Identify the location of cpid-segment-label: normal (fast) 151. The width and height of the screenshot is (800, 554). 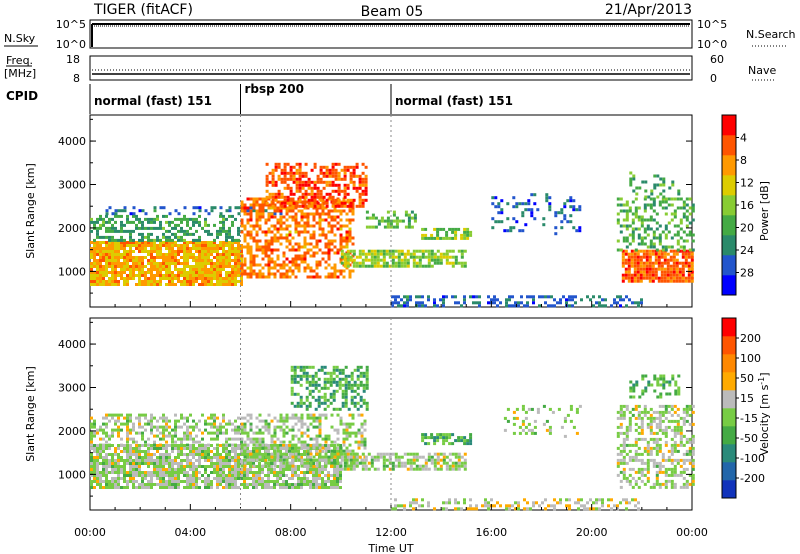
(454, 101).